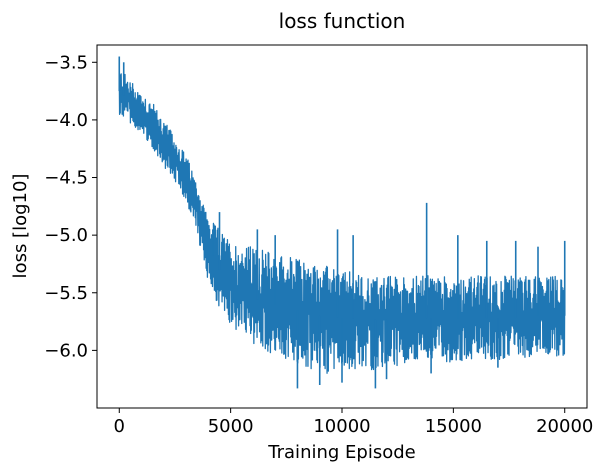 The image size is (612, 476). What do you see at coordinates (341, 452) in the screenshot?
I see `x-axis-label: Training Episode` at bounding box center [341, 452].